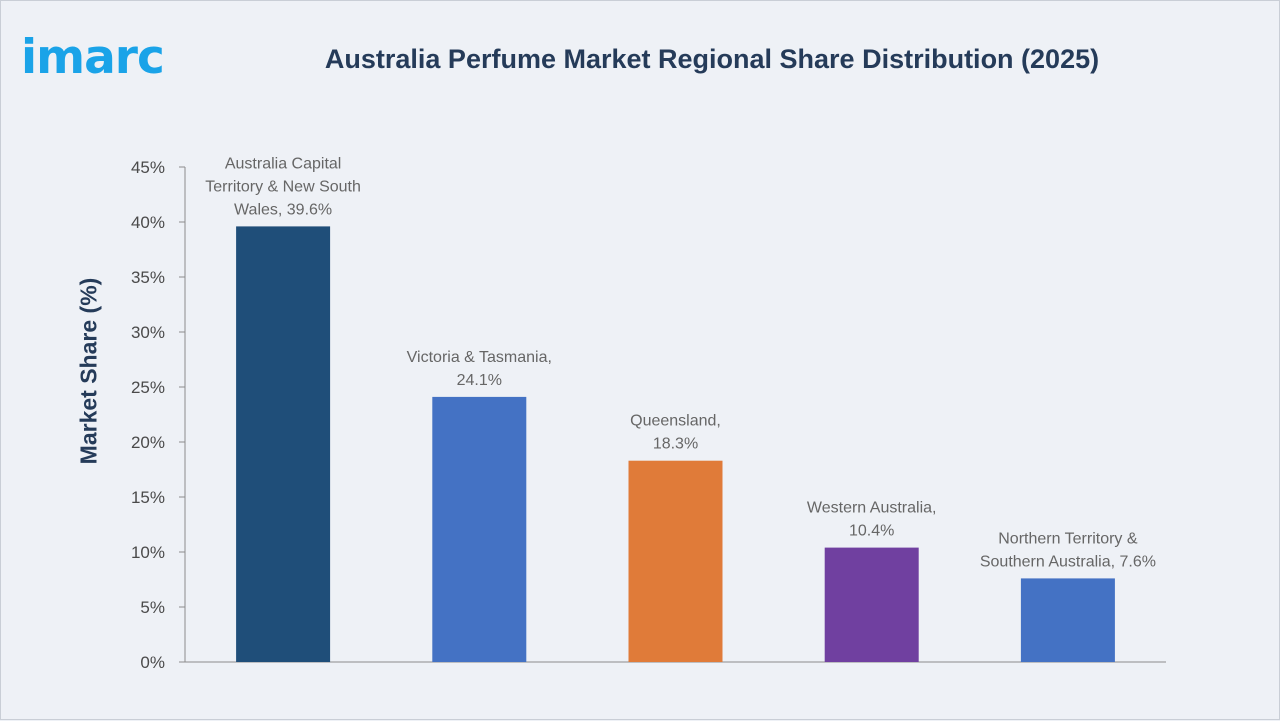 The height and width of the screenshot is (721, 1280). What do you see at coordinates (1068, 538) in the screenshot?
I see `data-label: Northern Territory &` at bounding box center [1068, 538].